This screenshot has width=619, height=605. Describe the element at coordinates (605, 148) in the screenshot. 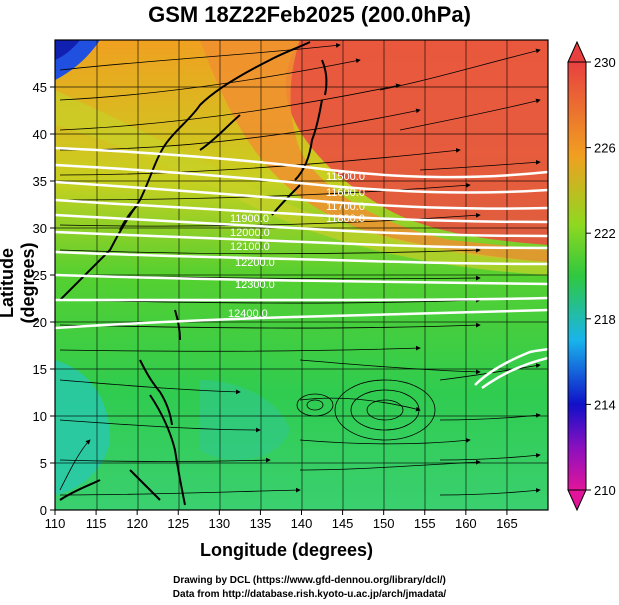

I see `colorbar-tick-label: 226` at that location.